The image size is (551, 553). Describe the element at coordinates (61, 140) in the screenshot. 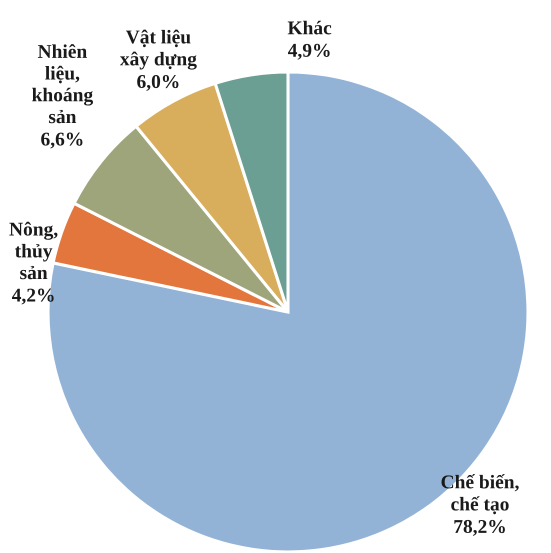

I see `data-label: 6,6%` at that location.